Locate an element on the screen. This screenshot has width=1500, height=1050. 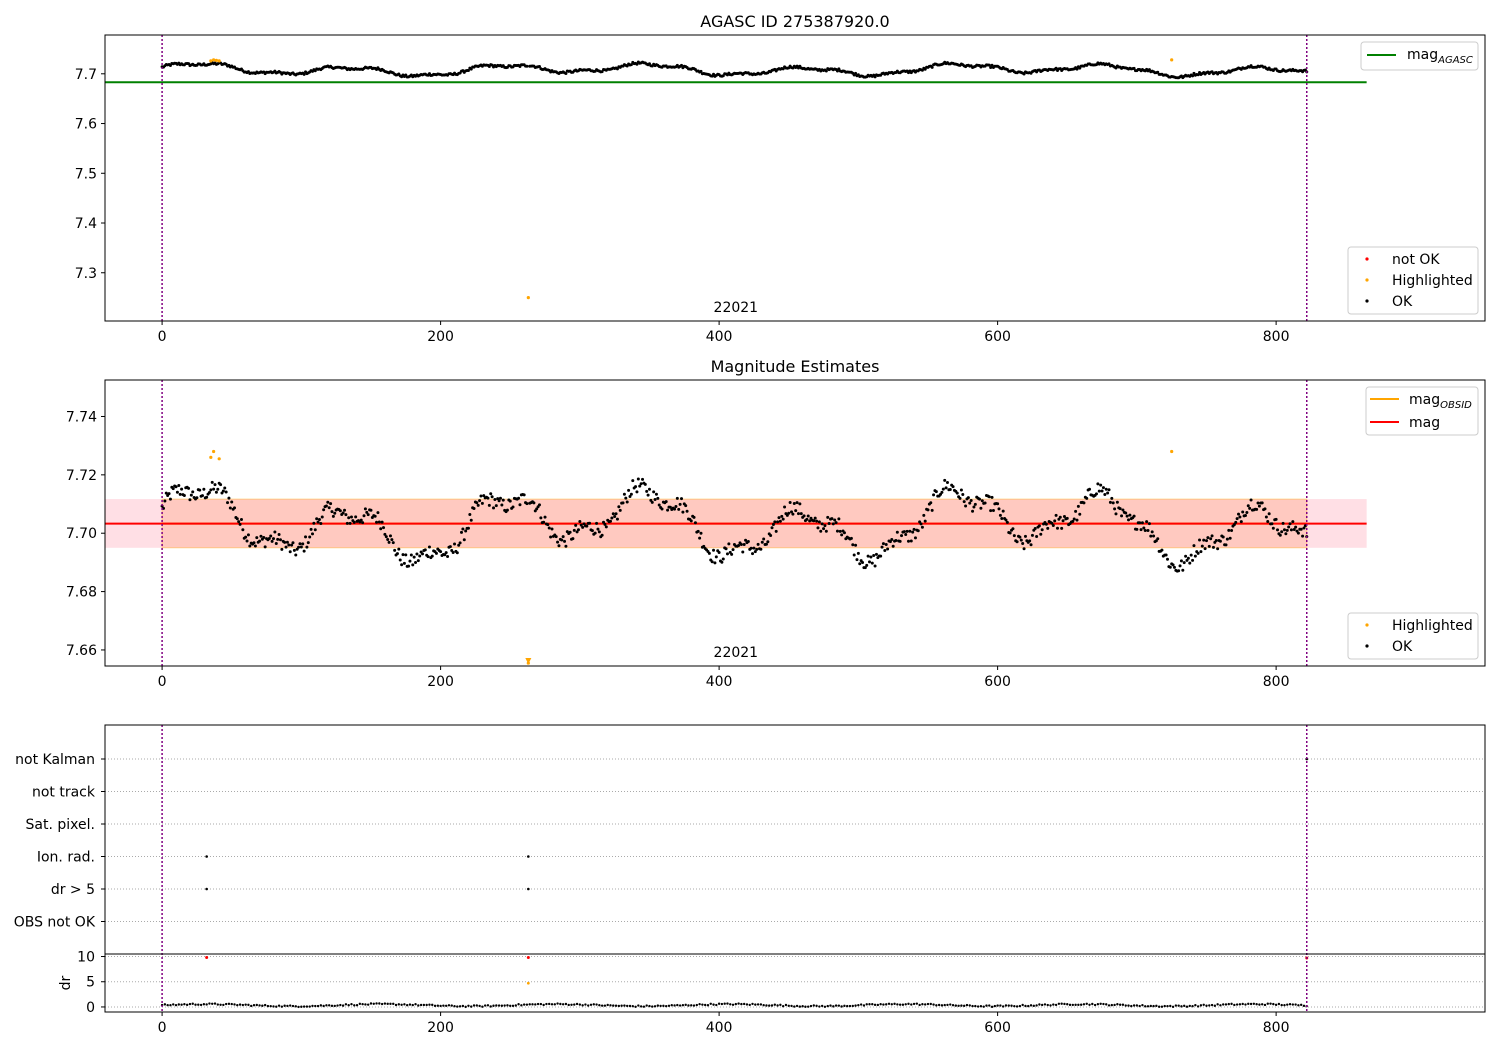
highlighted-point is located at coordinates (211, 457).